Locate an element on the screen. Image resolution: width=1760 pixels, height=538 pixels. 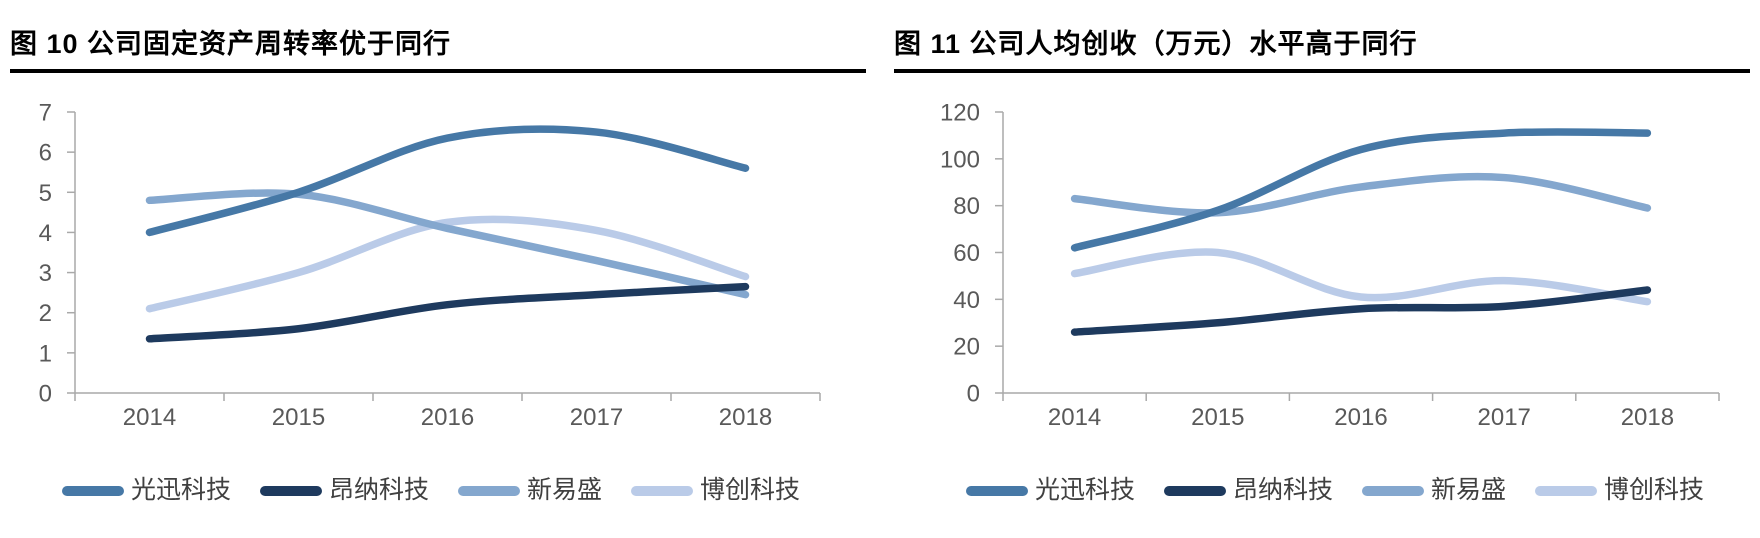
y-tick-label: 5 is located at coordinates (45, 193).